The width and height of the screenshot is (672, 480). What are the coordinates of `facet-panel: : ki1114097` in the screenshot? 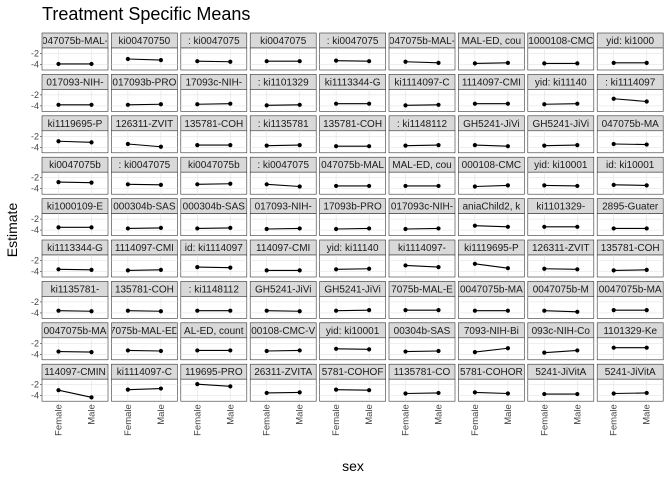 It's located at (630, 93).